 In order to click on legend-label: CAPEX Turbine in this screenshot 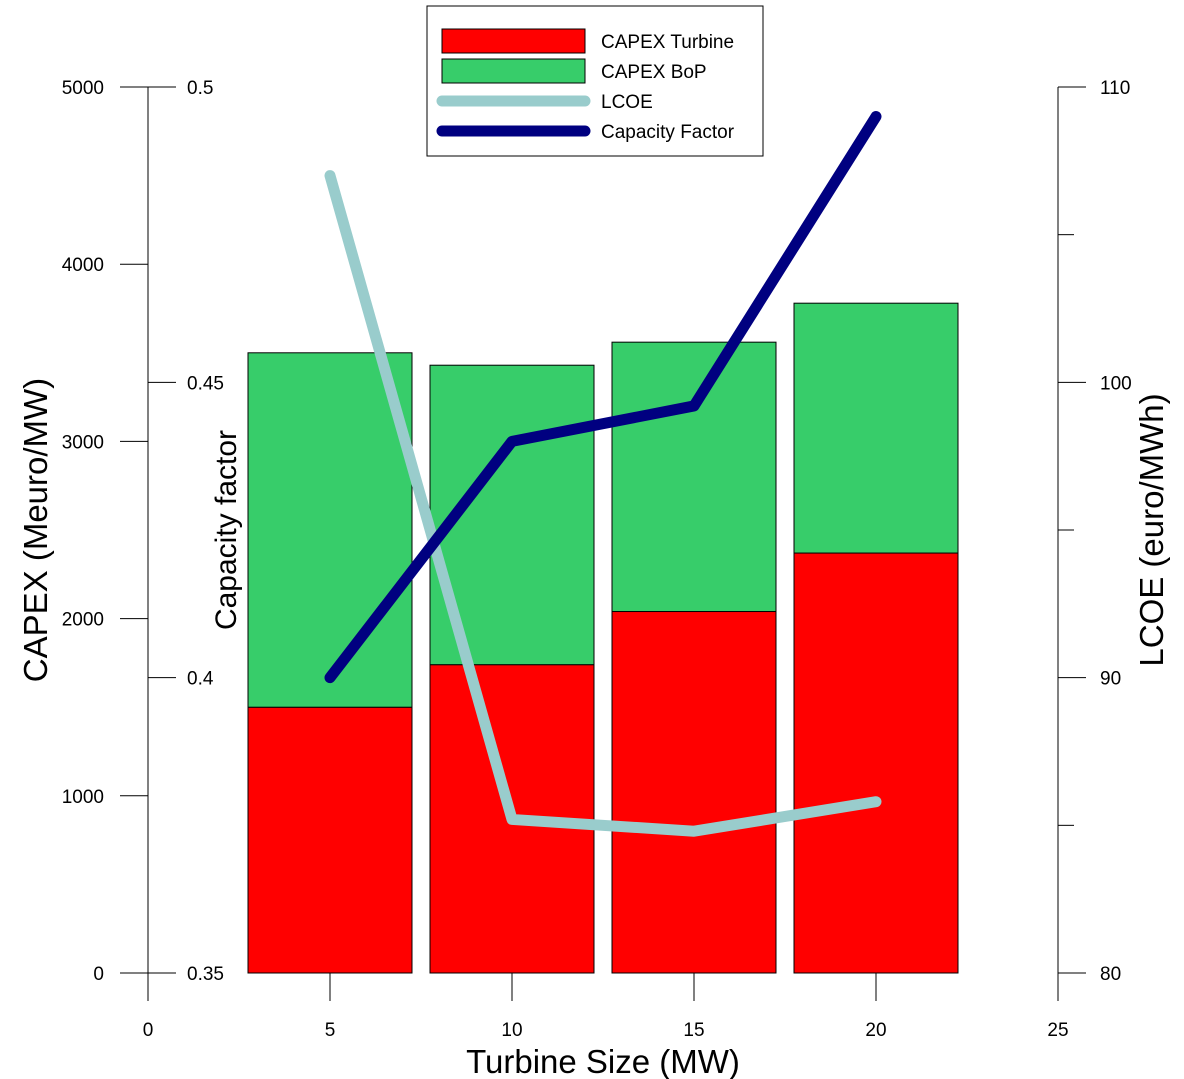, I will do `click(667, 42)`.